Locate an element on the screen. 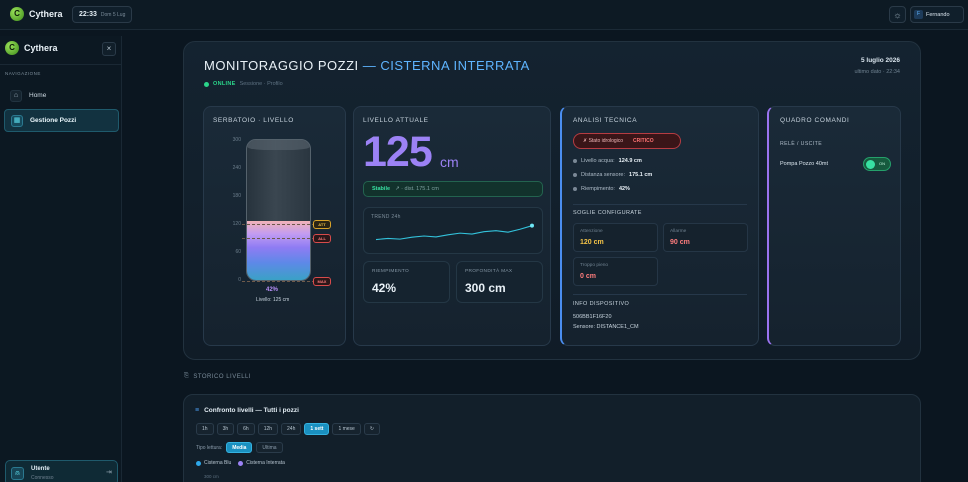  toggle-knob is located at coordinates (870, 164).